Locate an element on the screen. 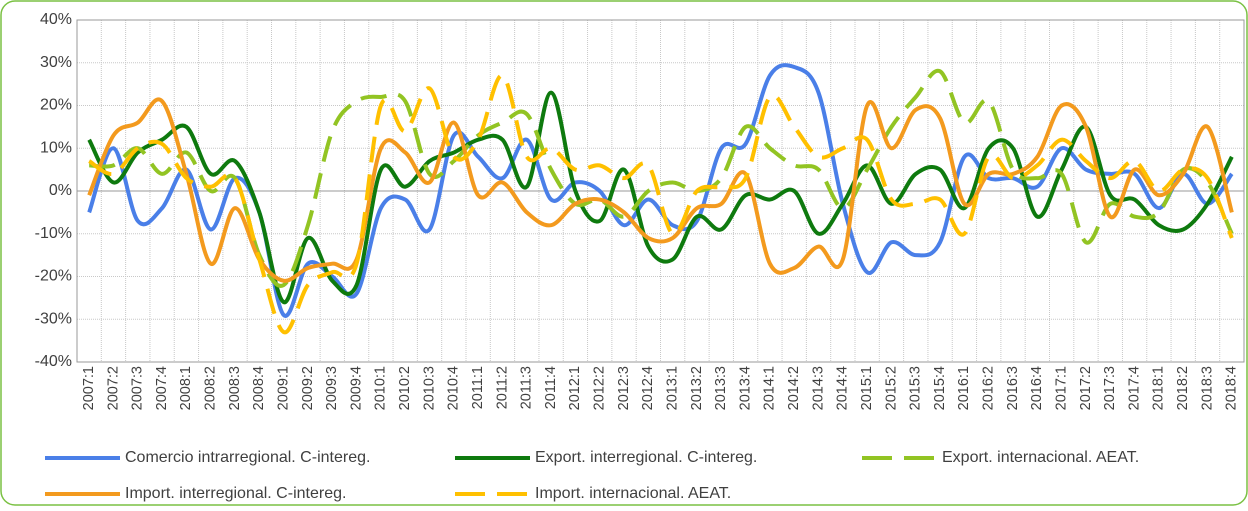  x-tick-label: 2007:4 is located at coordinates (162, 388).